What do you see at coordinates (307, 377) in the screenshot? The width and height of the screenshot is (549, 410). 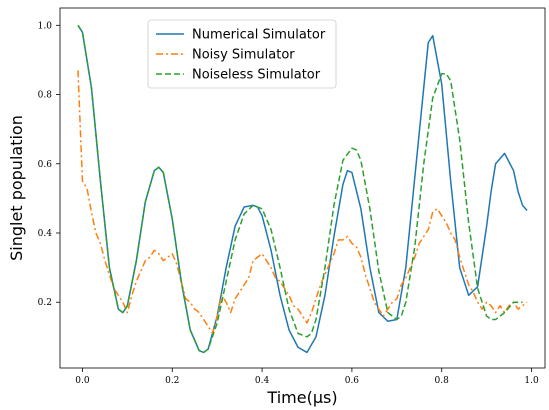 I see `x-axis-ticks: 0.0 0.2 0.4 0.6 0.8 1.0` at bounding box center [307, 377].